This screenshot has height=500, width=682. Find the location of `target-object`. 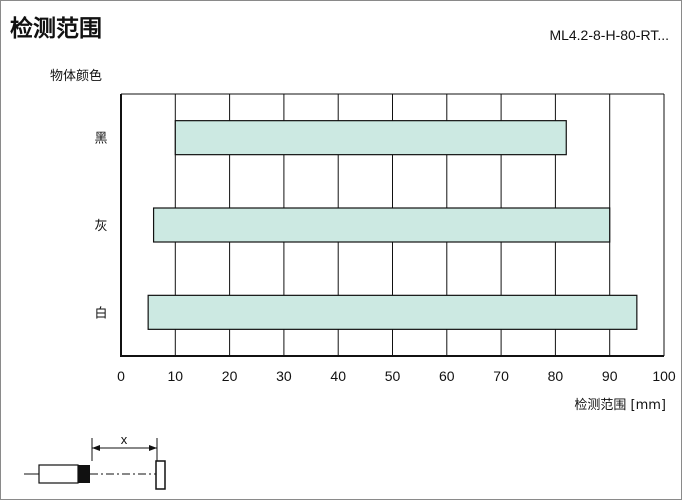

target-object is located at coordinates (160, 475).